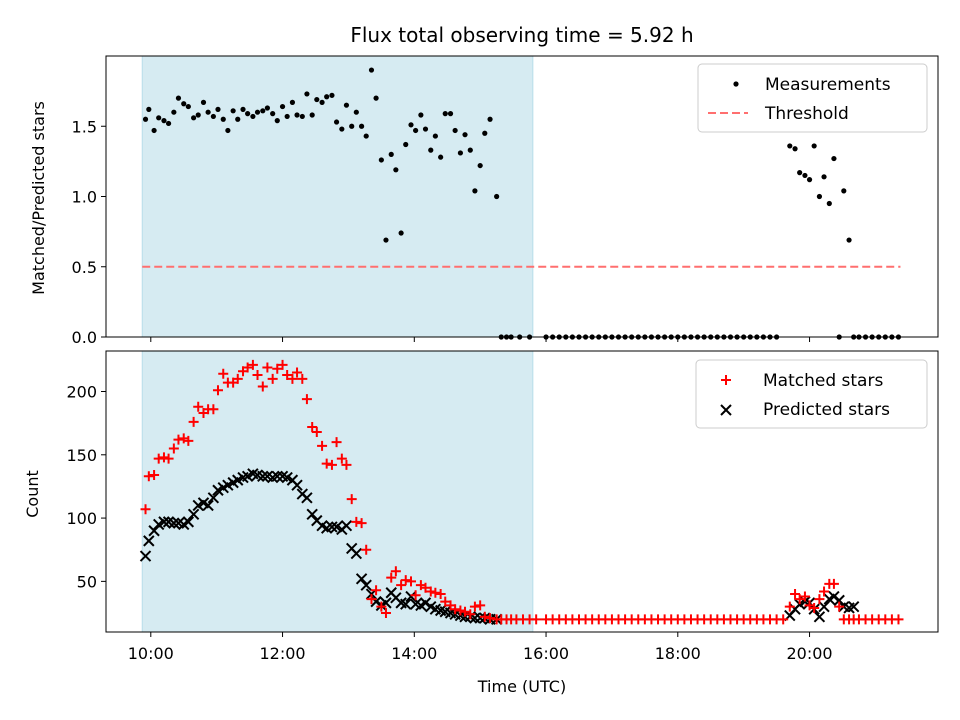  What do you see at coordinates (151, 653) in the screenshot?
I see `x-tick-label: 10:00` at bounding box center [151, 653].